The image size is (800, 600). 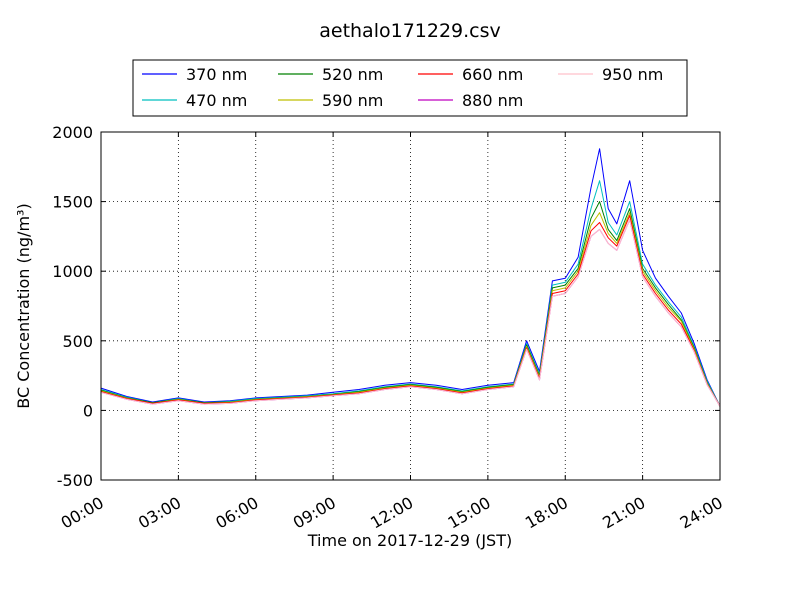 What do you see at coordinates (409, 540) in the screenshot?
I see `x-axis-label: Time on 2017-12-29 (JST)` at bounding box center [409, 540].